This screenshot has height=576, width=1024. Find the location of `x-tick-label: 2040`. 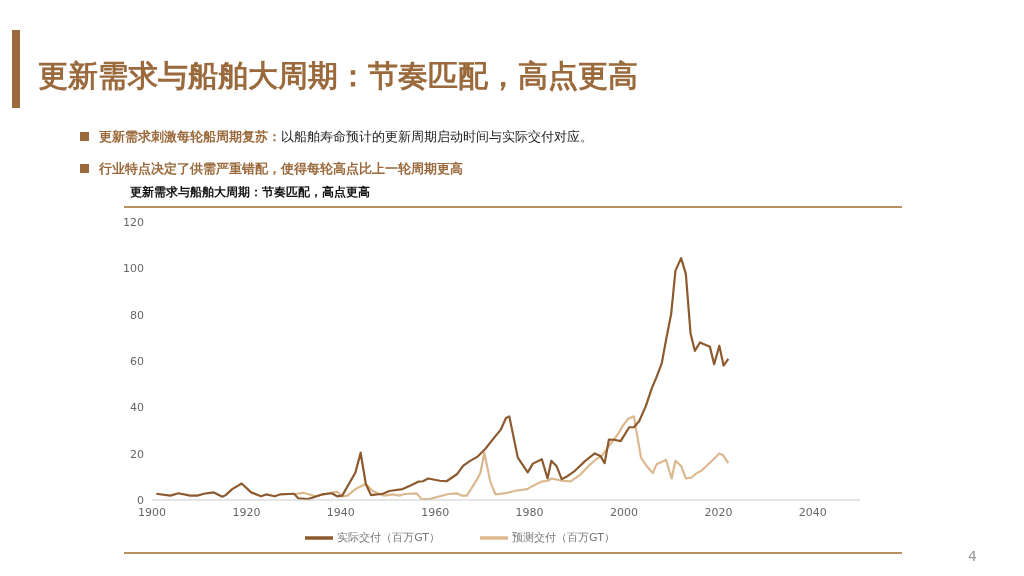

x-tick-label: 2040 is located at coordinates (812, 512).